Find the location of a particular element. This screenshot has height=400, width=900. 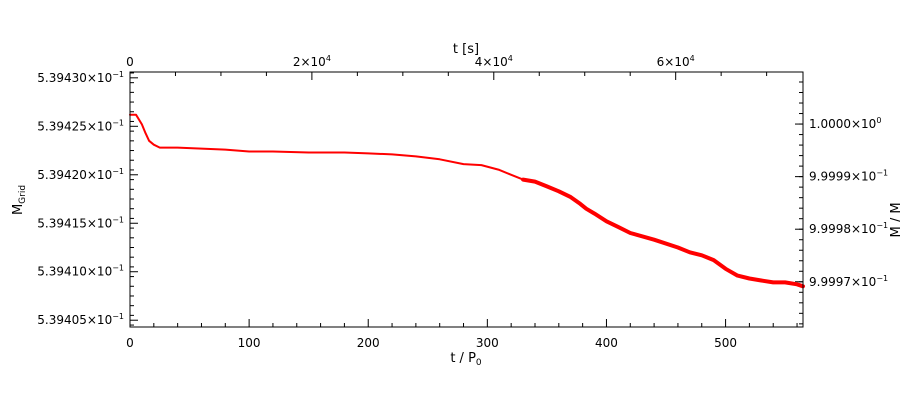

right-y-tick-label: 9.9998×10⁻¹ is located at coordinates (848, 228).